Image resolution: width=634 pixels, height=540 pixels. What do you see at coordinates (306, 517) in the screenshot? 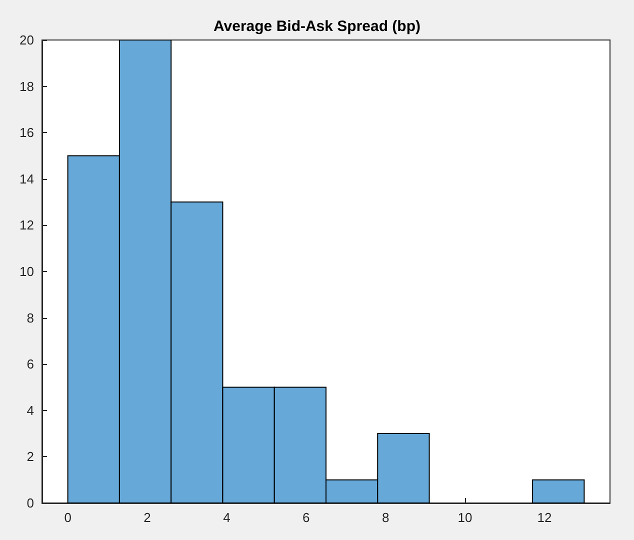
I see `x-tick-label: 6` at bounding box center [306, 517].